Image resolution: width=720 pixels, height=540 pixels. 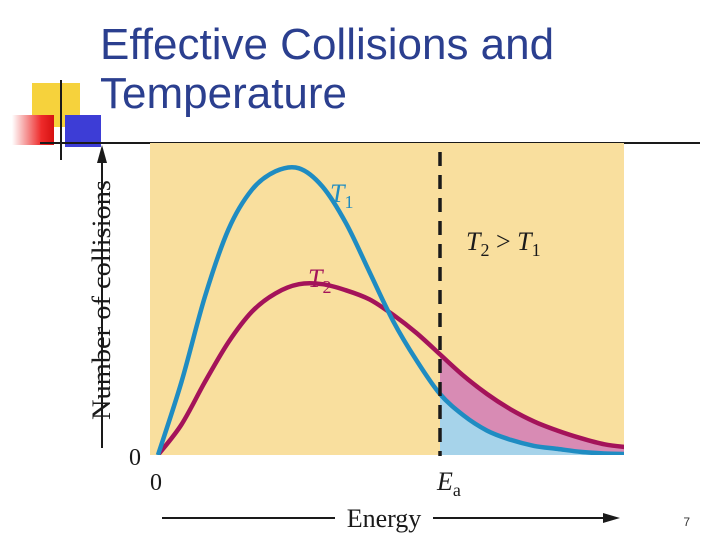 I want to click on decor-vertical-line, so click(x=61, y=120).